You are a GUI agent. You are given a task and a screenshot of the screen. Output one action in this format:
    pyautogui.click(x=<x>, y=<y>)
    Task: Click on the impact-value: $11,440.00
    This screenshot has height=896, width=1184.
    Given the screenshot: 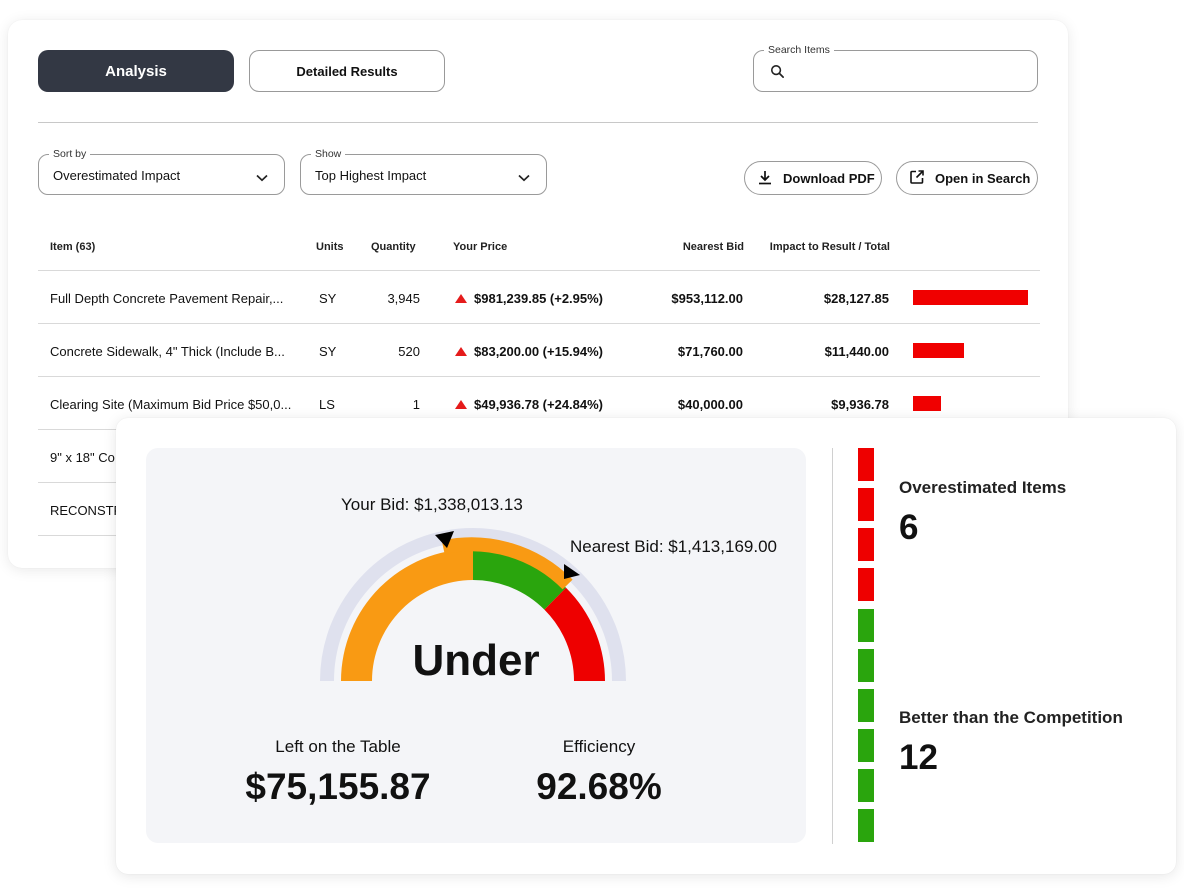 What is the action you would take?
    pyautogui.click(x=856, y=351)
    